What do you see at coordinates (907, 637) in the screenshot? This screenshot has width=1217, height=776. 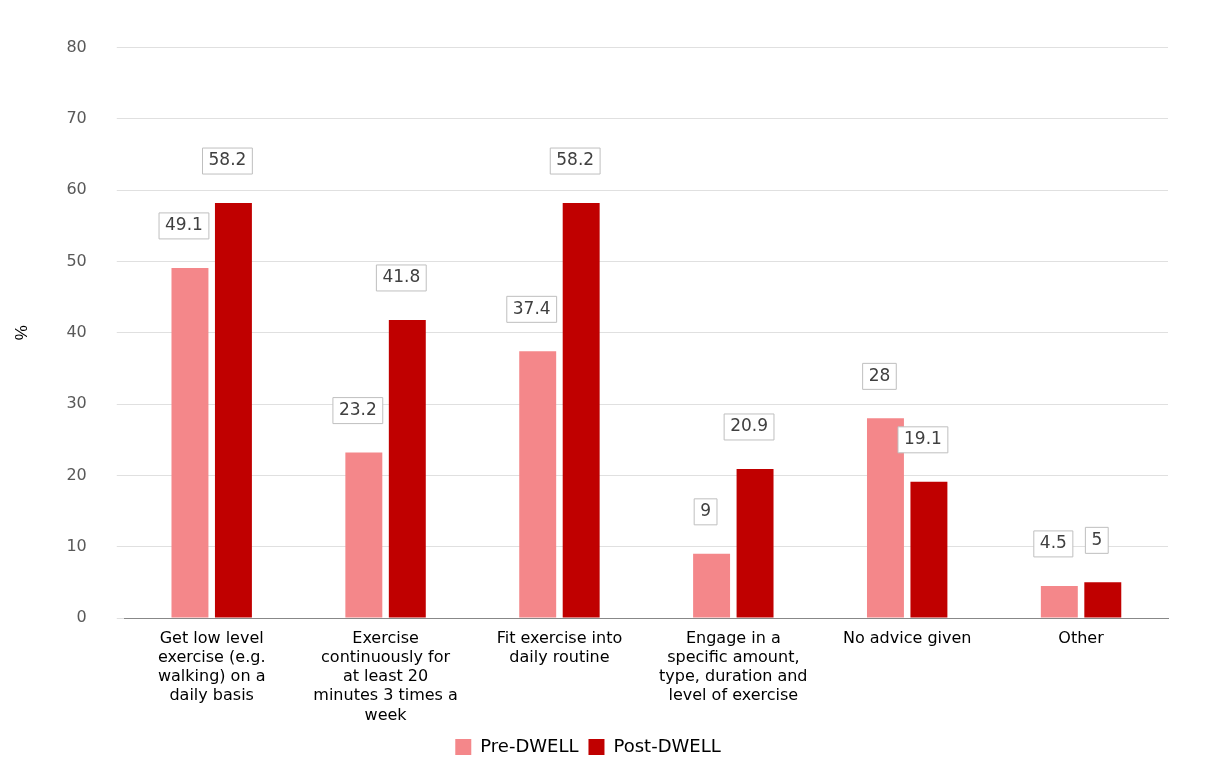 I see `x-tick-label: No advice given` at bounding box center [907, 637].